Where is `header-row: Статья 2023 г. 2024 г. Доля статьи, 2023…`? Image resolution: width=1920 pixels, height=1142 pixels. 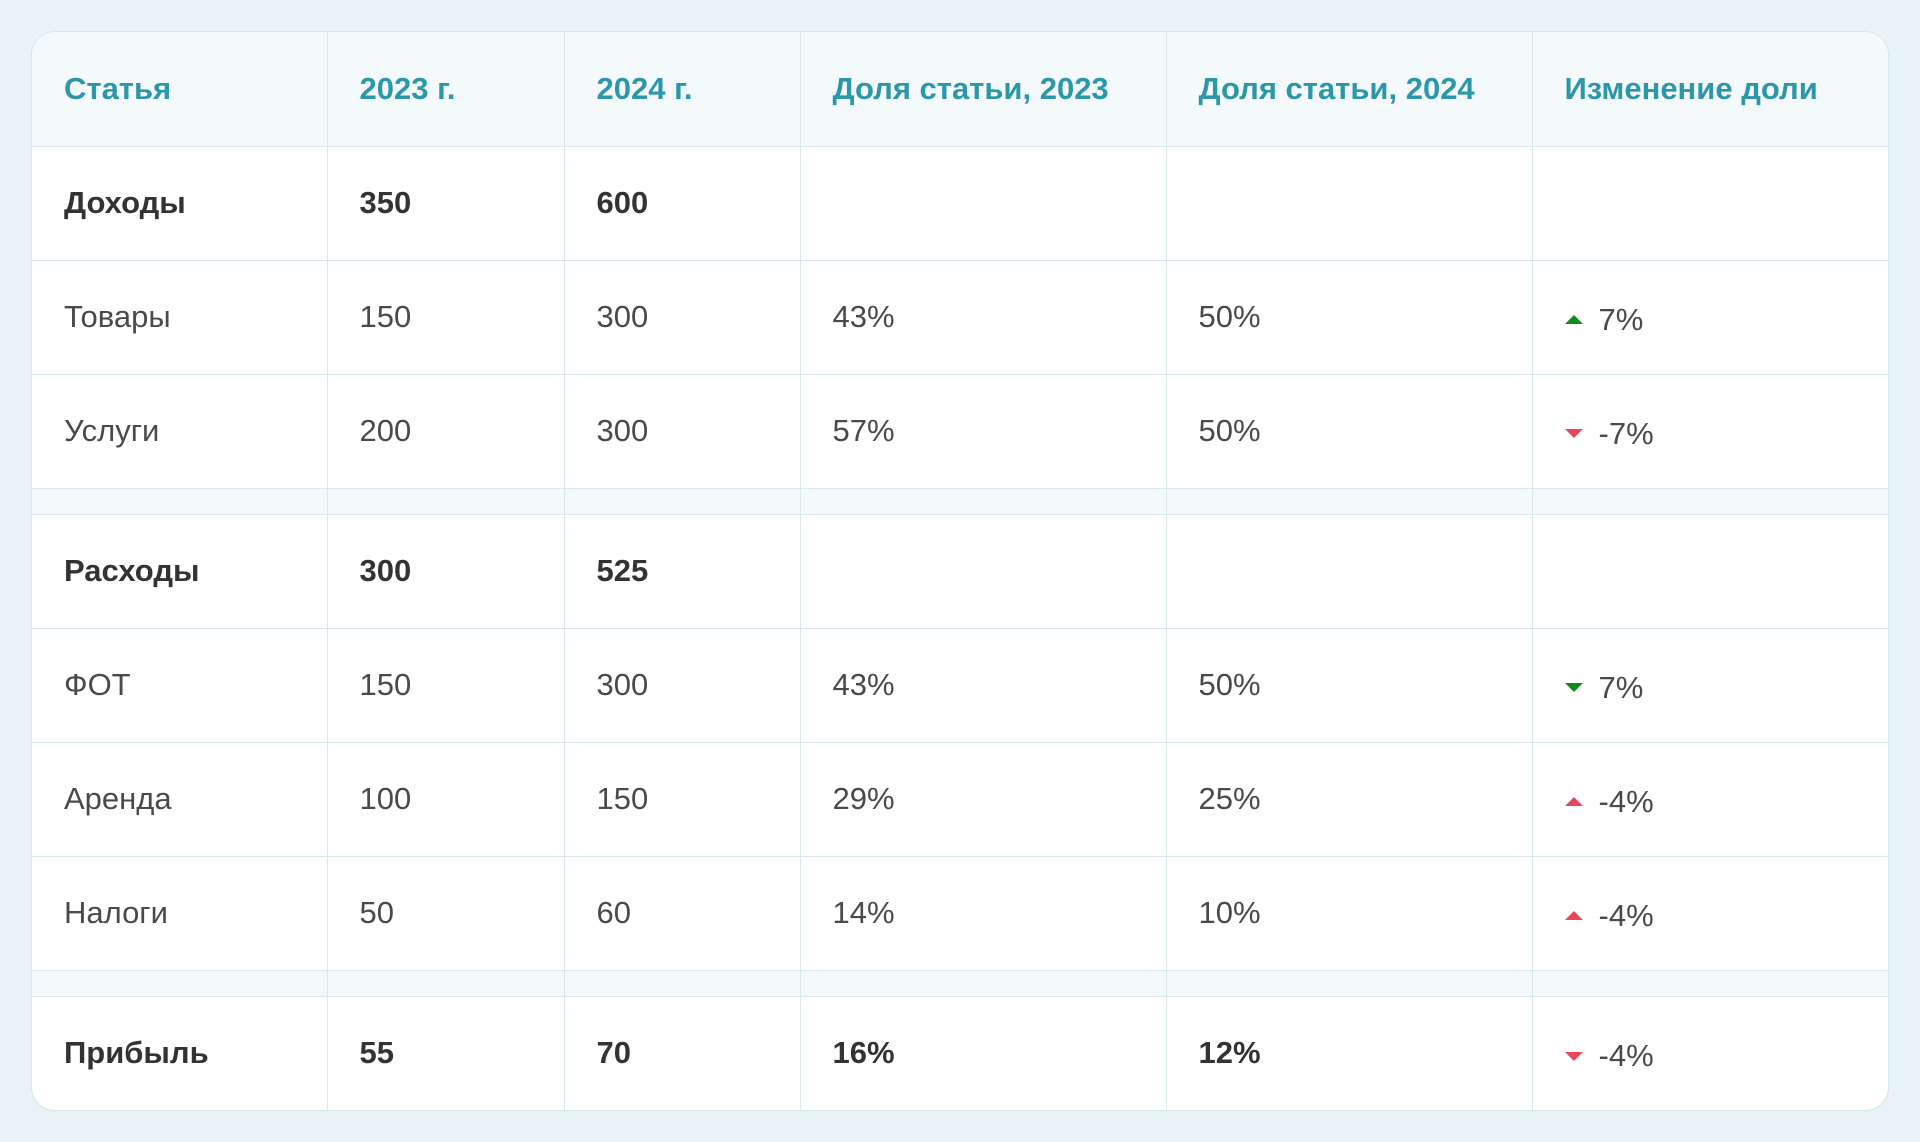
header-row: Статья 2023 г. 2024 г. Доля статьи, 2023… is located at coordinates (960, 89).